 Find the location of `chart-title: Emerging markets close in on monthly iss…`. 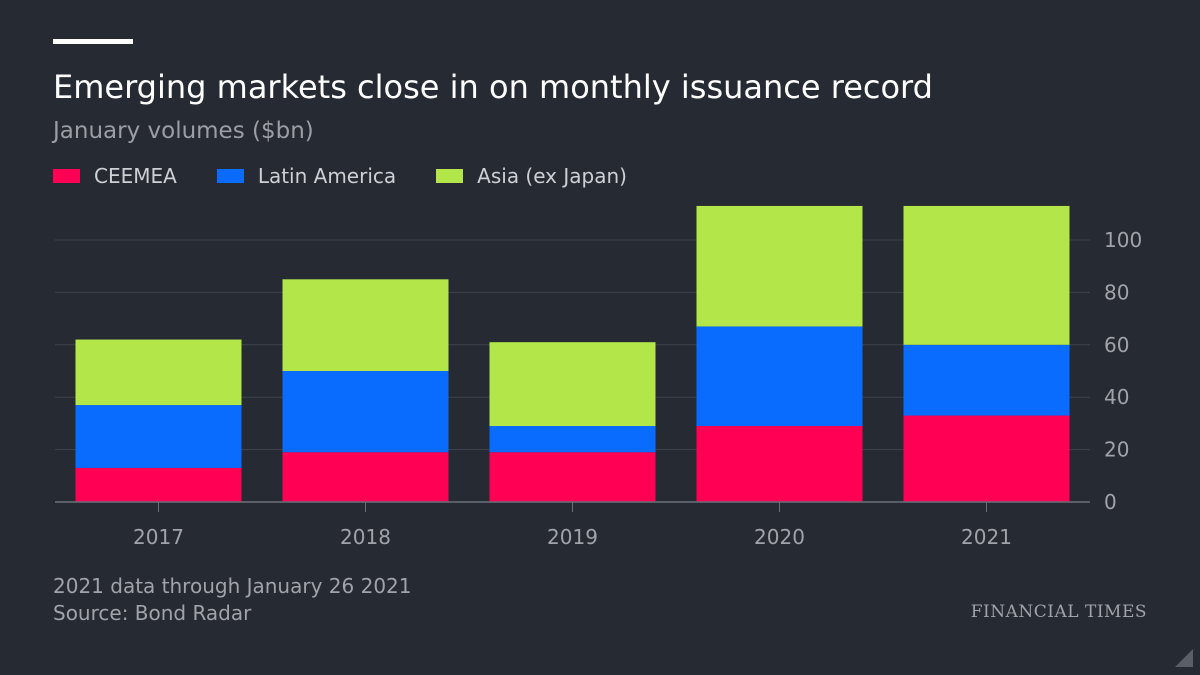

chart-title: Emerging markets close in on monthly iss… is located at coordinates (493, 87).